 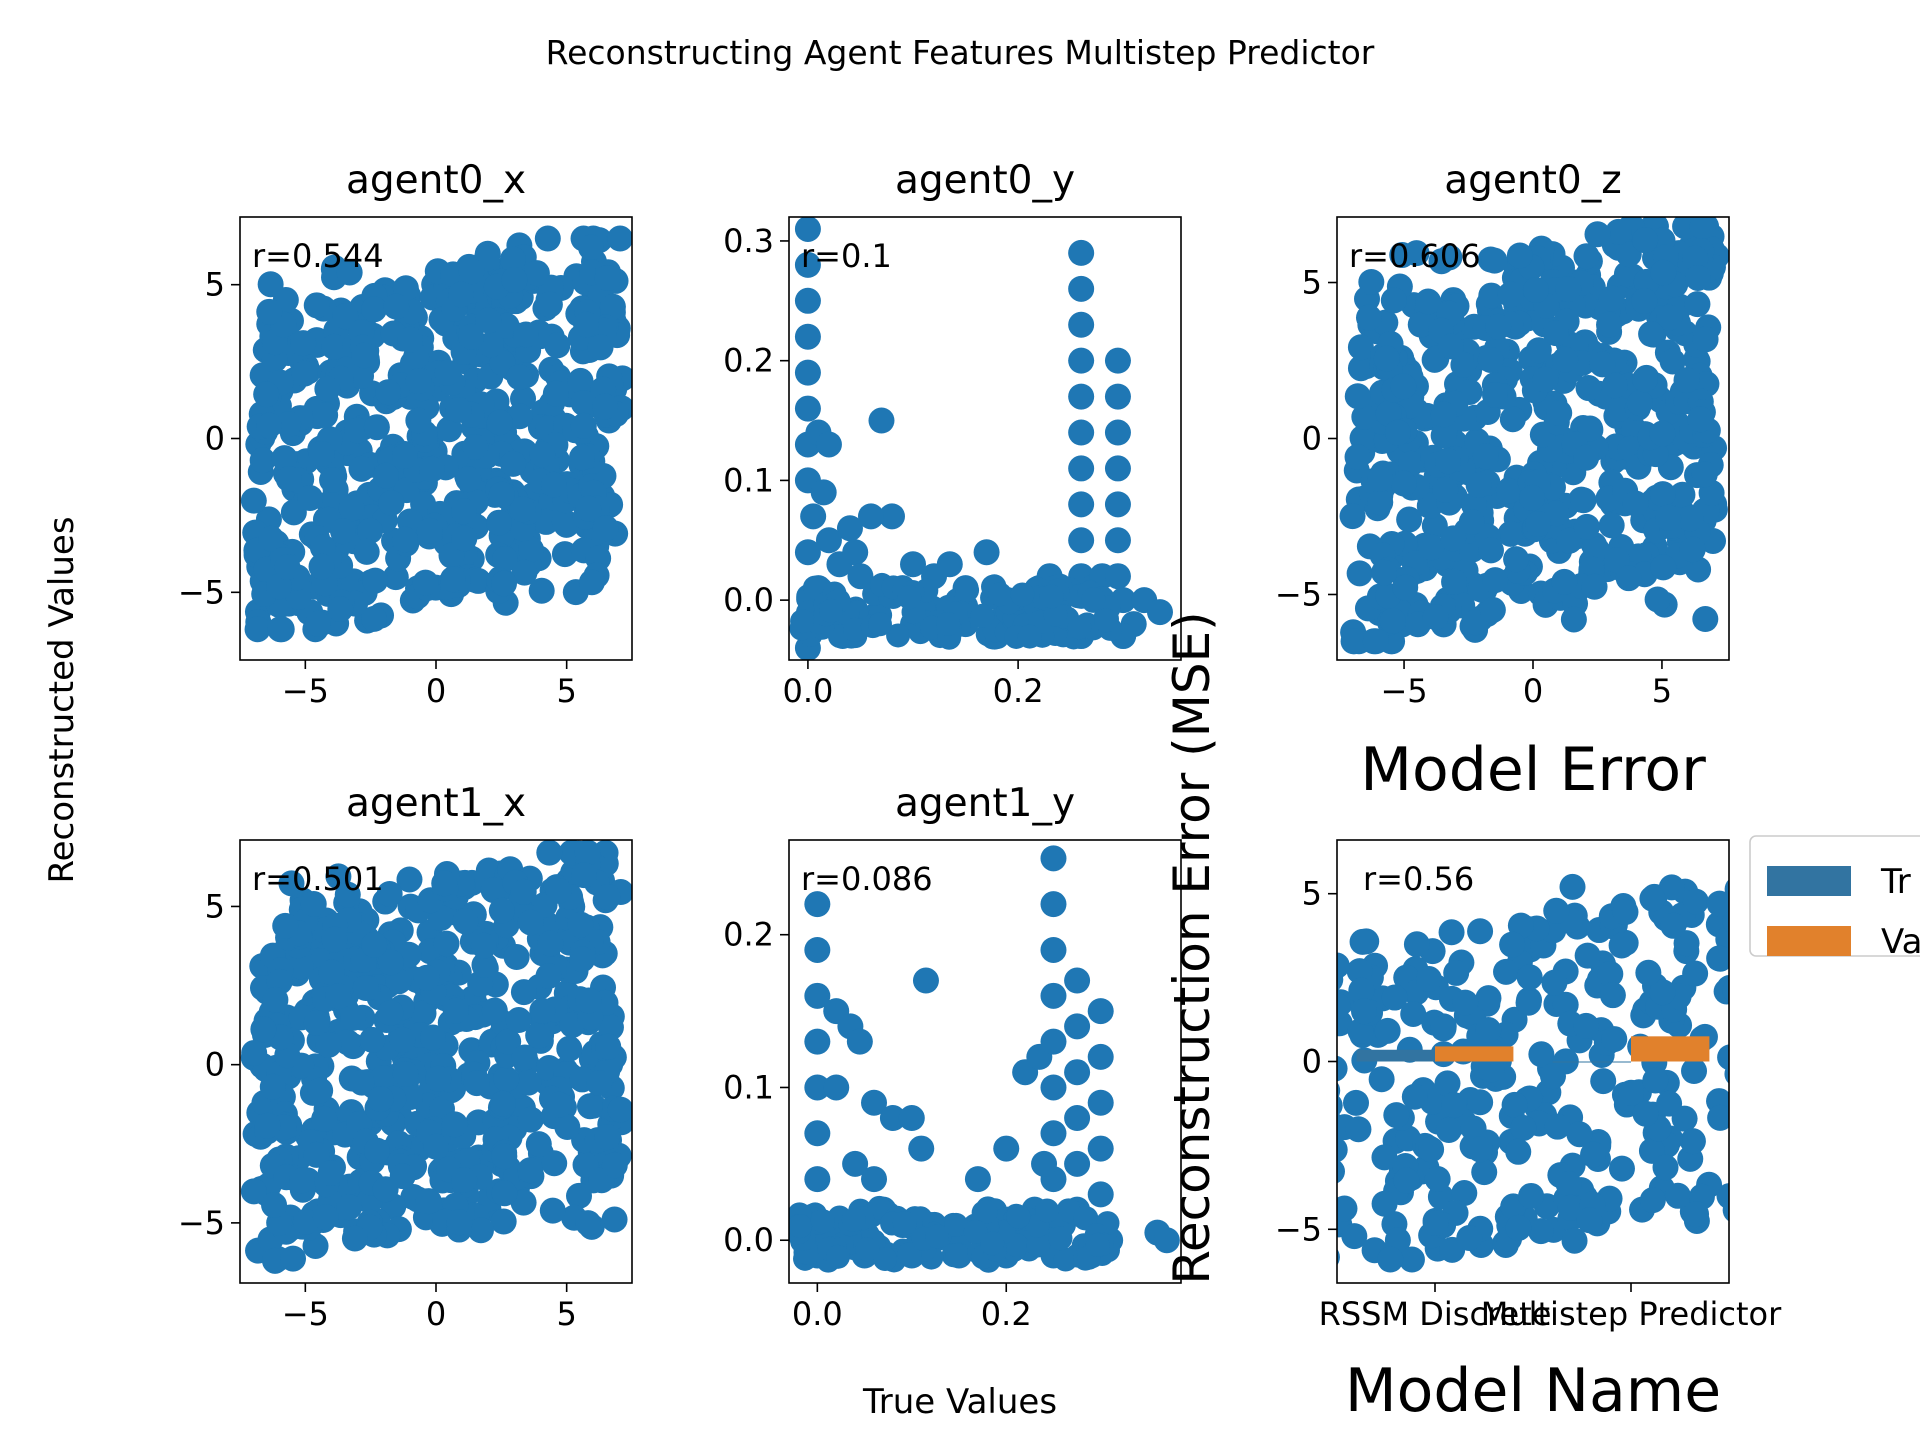 I want to click on x-tick-label: 0, so click(x=436, y=691).